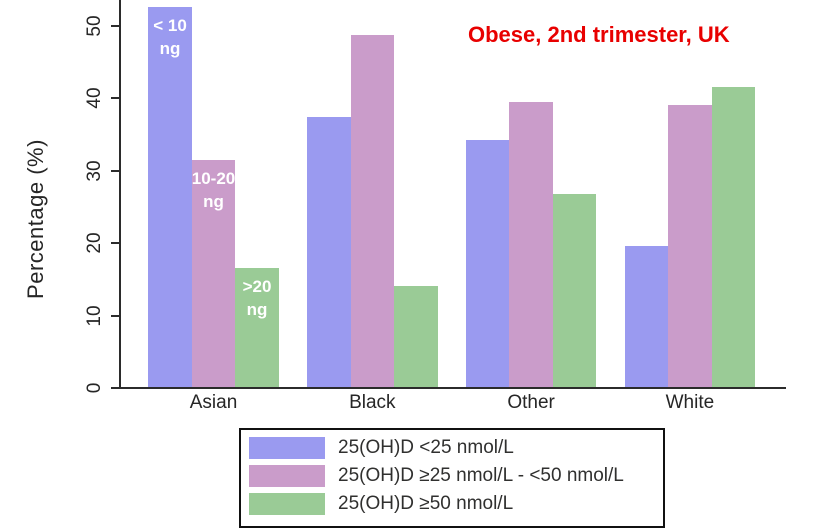 The image size is (838, 532). I want to click on y-tick-label: 0, so click(94, 388).